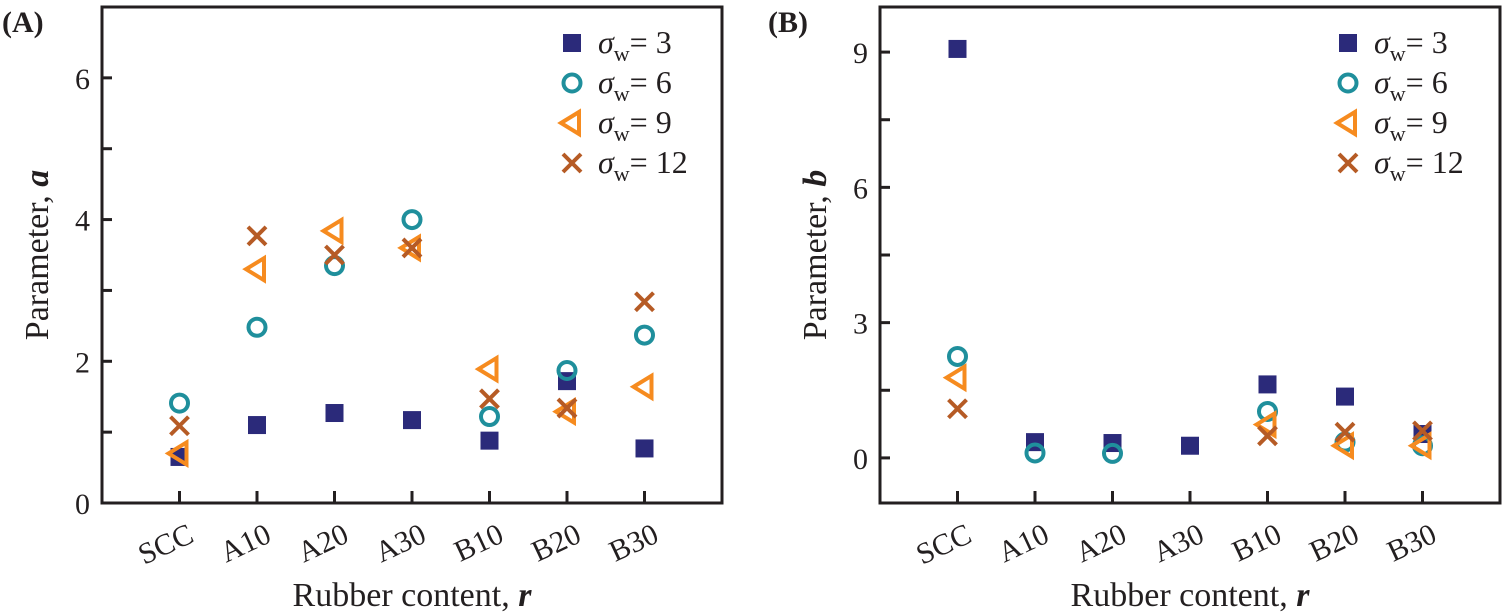 The width and height of the screenshot is (1502, 616). I want to click on legend-value: = 12, so click(1435, 162).